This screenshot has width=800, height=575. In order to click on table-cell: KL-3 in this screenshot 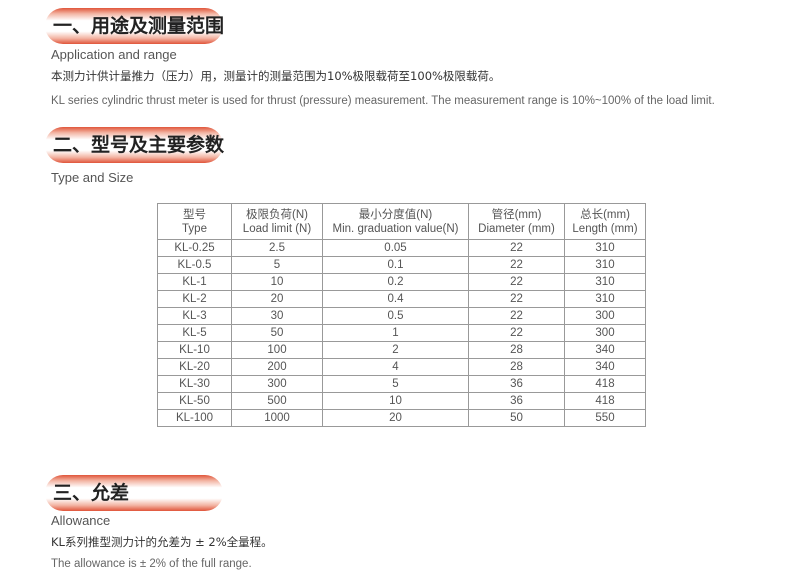, I will do `click(194, 316)`.